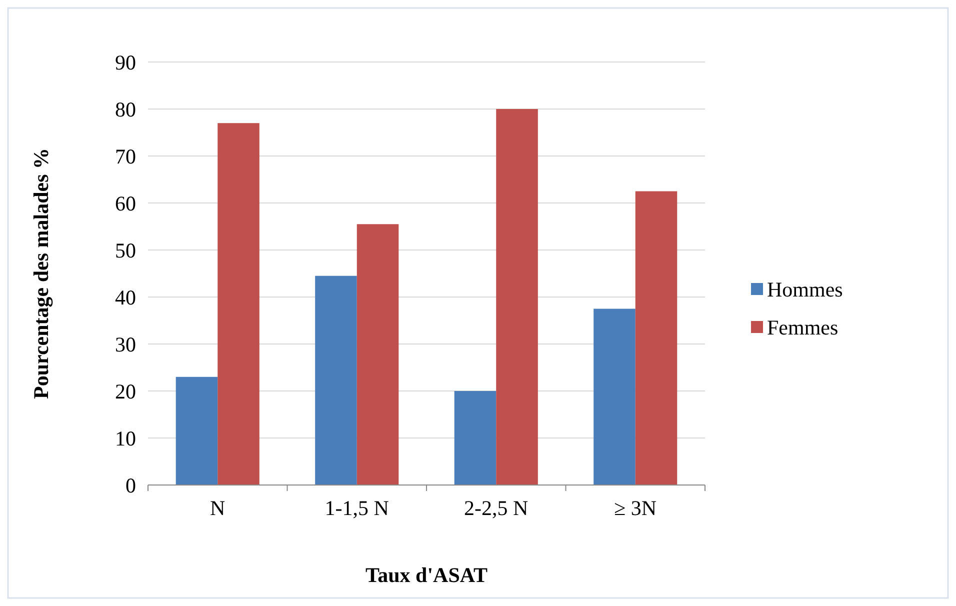  Describe the element at coordinates (125, 250) in the screenshot. I see `y-tick-label: 50` at that location.